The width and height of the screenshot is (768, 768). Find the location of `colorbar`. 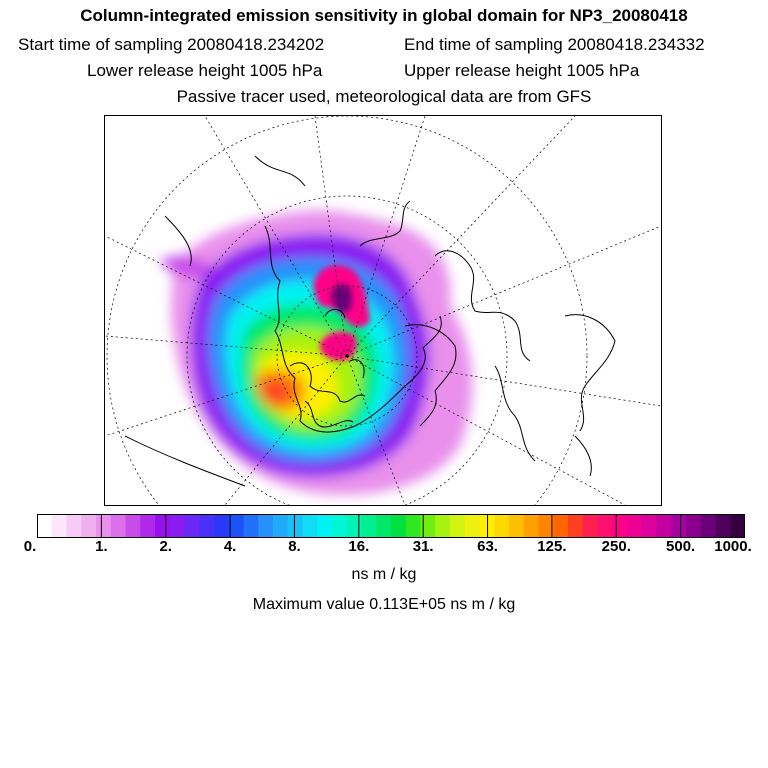

colorbar is located at coordinates (391, 526).